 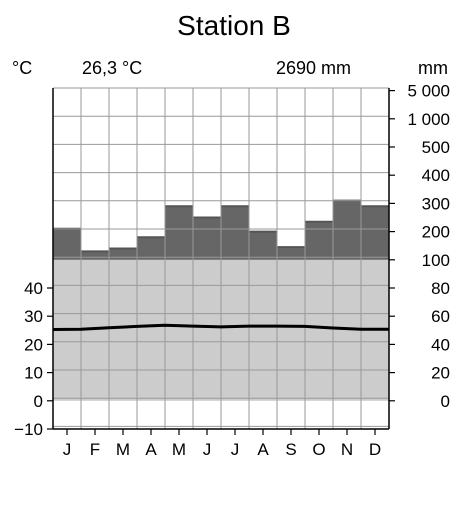 What do you see at coordinates (436, 175) in the screenshot?
I see `precipitation-tick-label: 400` at bounding box center [436, 175].